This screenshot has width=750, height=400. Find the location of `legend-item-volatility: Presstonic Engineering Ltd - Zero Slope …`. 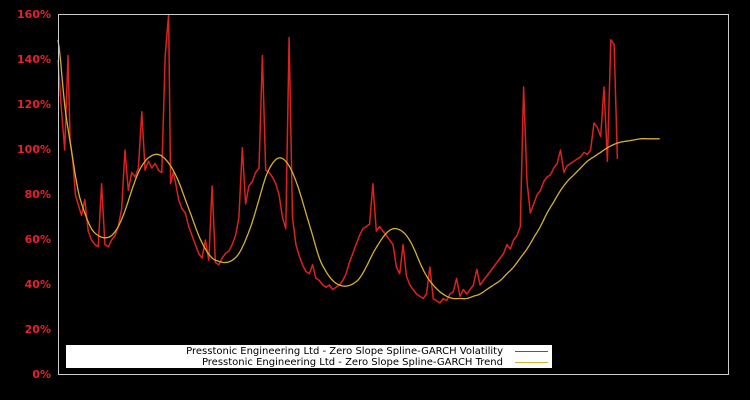

legend-item-volatility: Presstonic Engineering Ltd - Zero Slope … is located at coordinates (367, 351).